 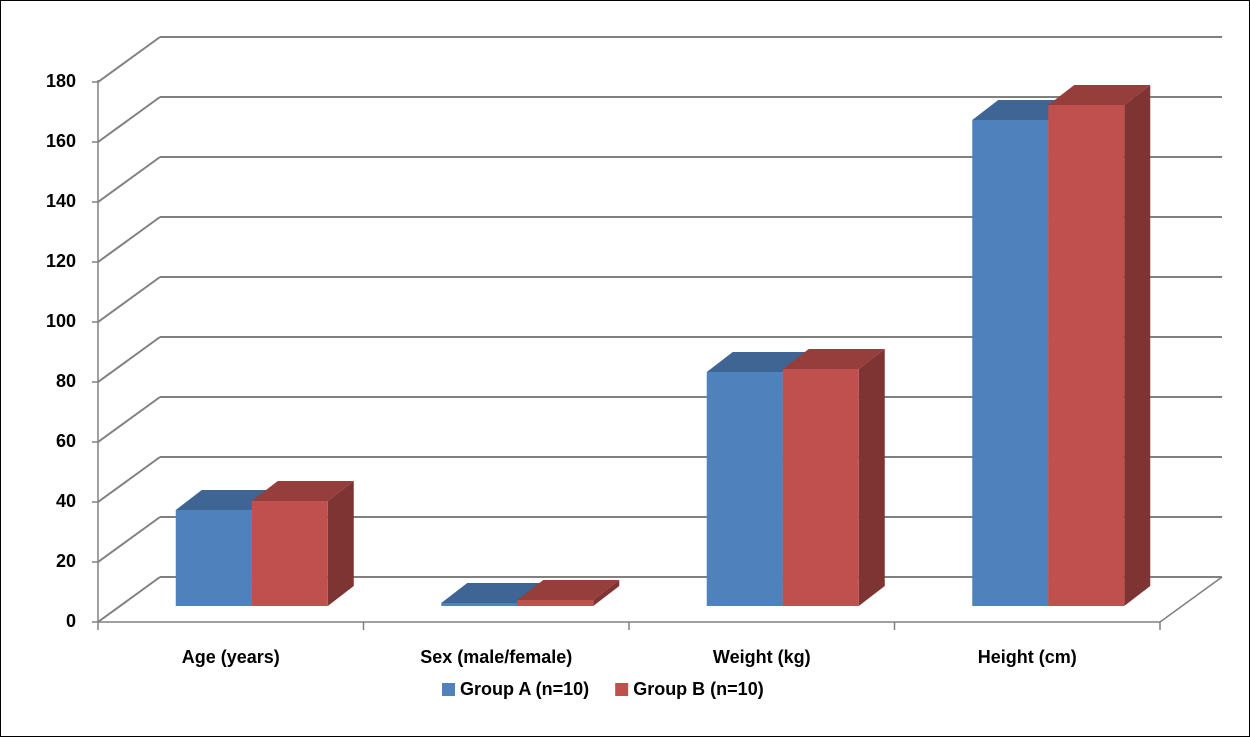 What do you see at coordinates (66, 561) in the screenshot?
I see `y-tick-label: 20` at bounding box center [66, 561].